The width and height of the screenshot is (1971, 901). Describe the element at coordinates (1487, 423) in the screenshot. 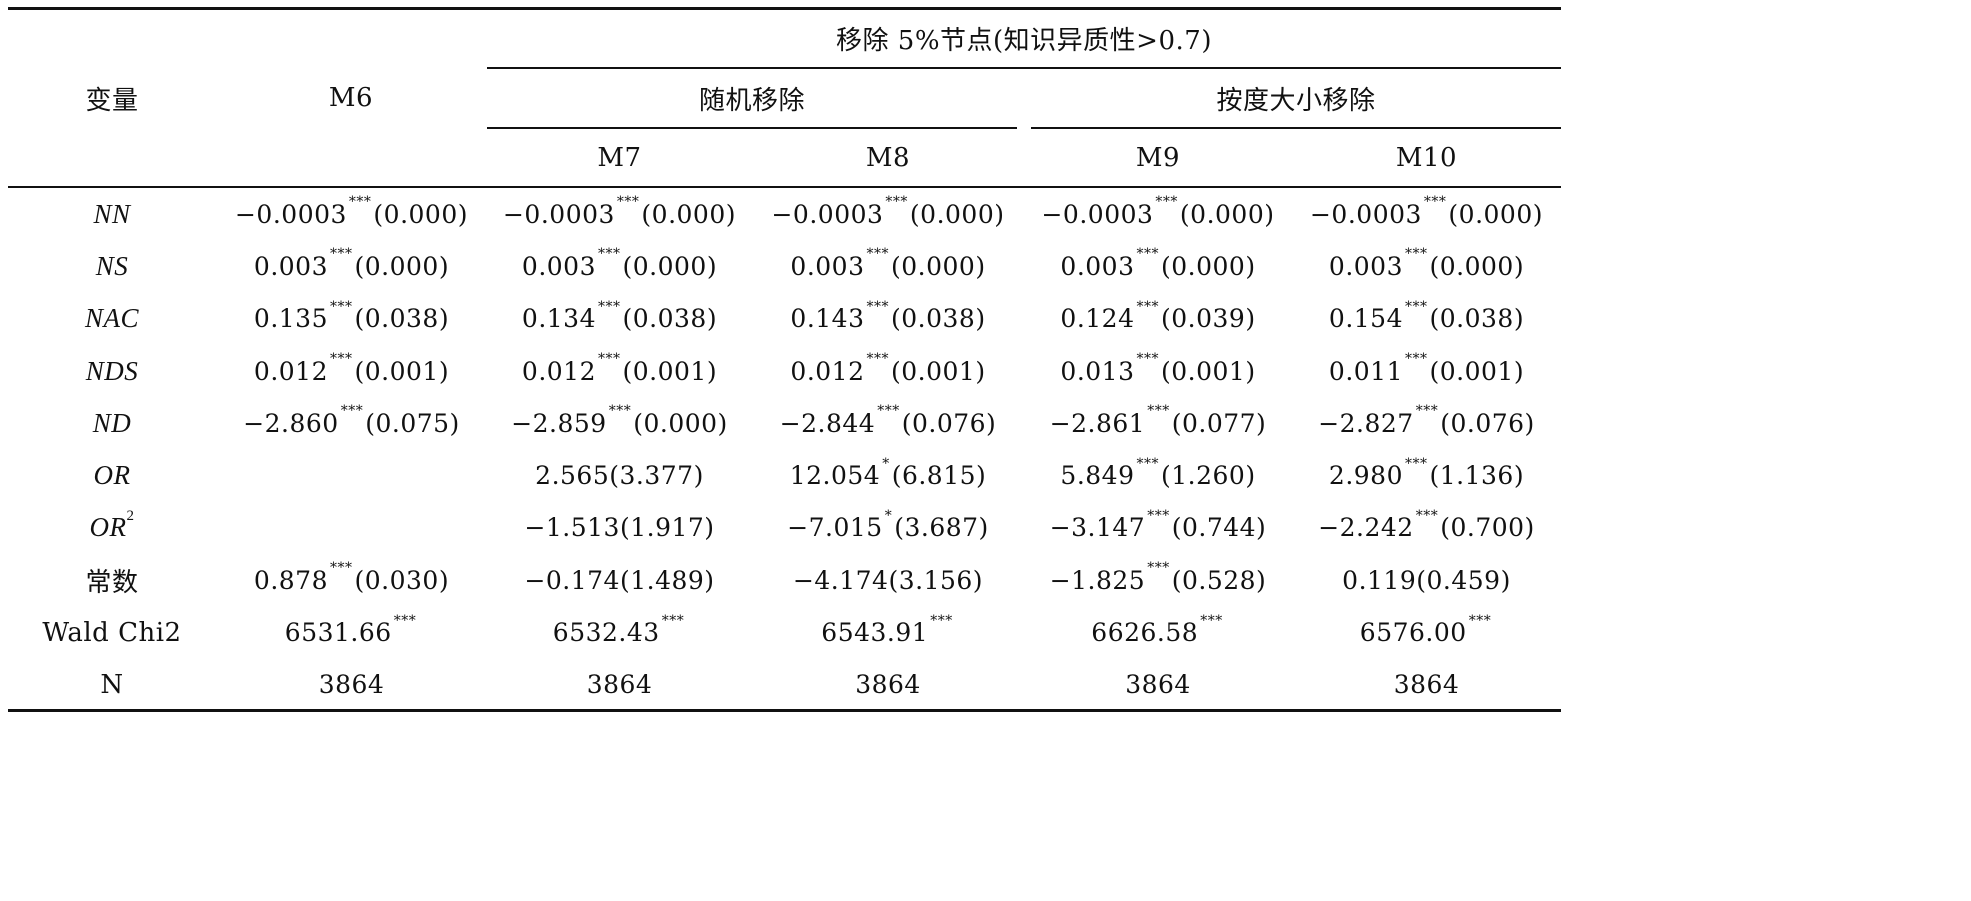

I see `standard-error: (0.076)` at that location.